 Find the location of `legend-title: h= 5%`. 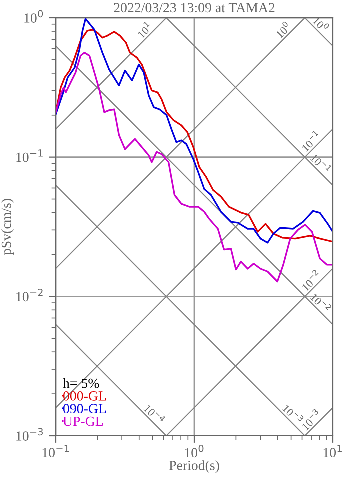

legend-title: h= 5% is located at coordinates (81, 383).